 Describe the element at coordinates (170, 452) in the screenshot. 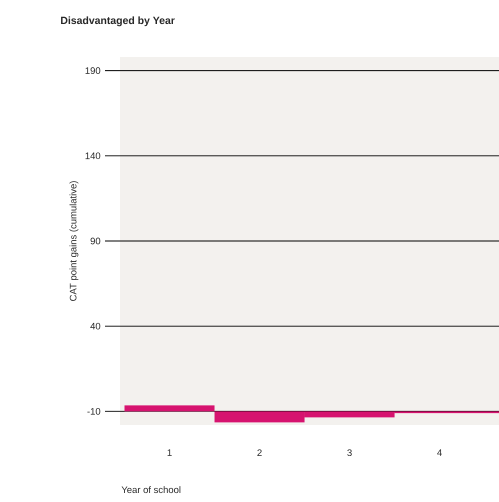

I see `x-tick-label: 1` at that location.